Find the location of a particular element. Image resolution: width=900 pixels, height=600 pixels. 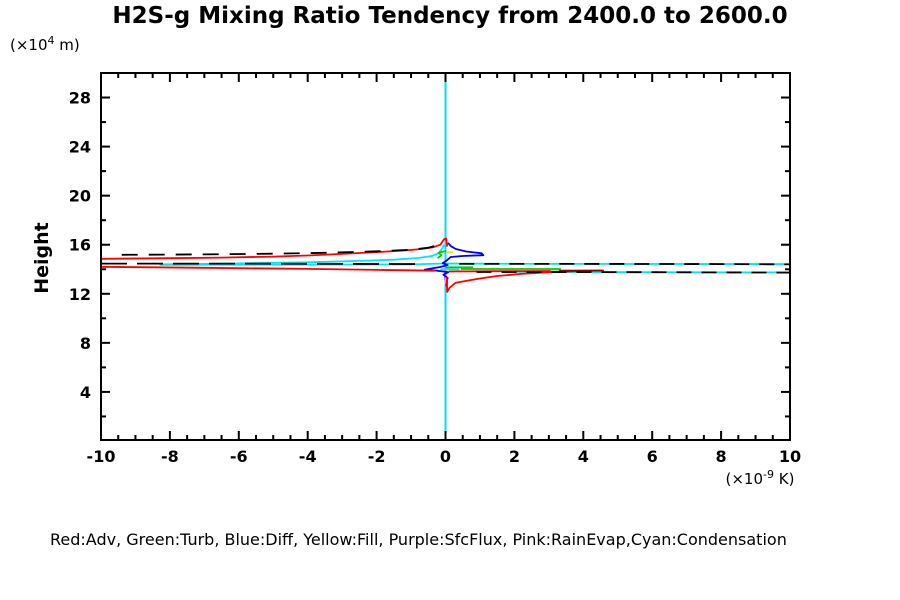

x-tick-label: -4 is located at coordinates (308, 456).